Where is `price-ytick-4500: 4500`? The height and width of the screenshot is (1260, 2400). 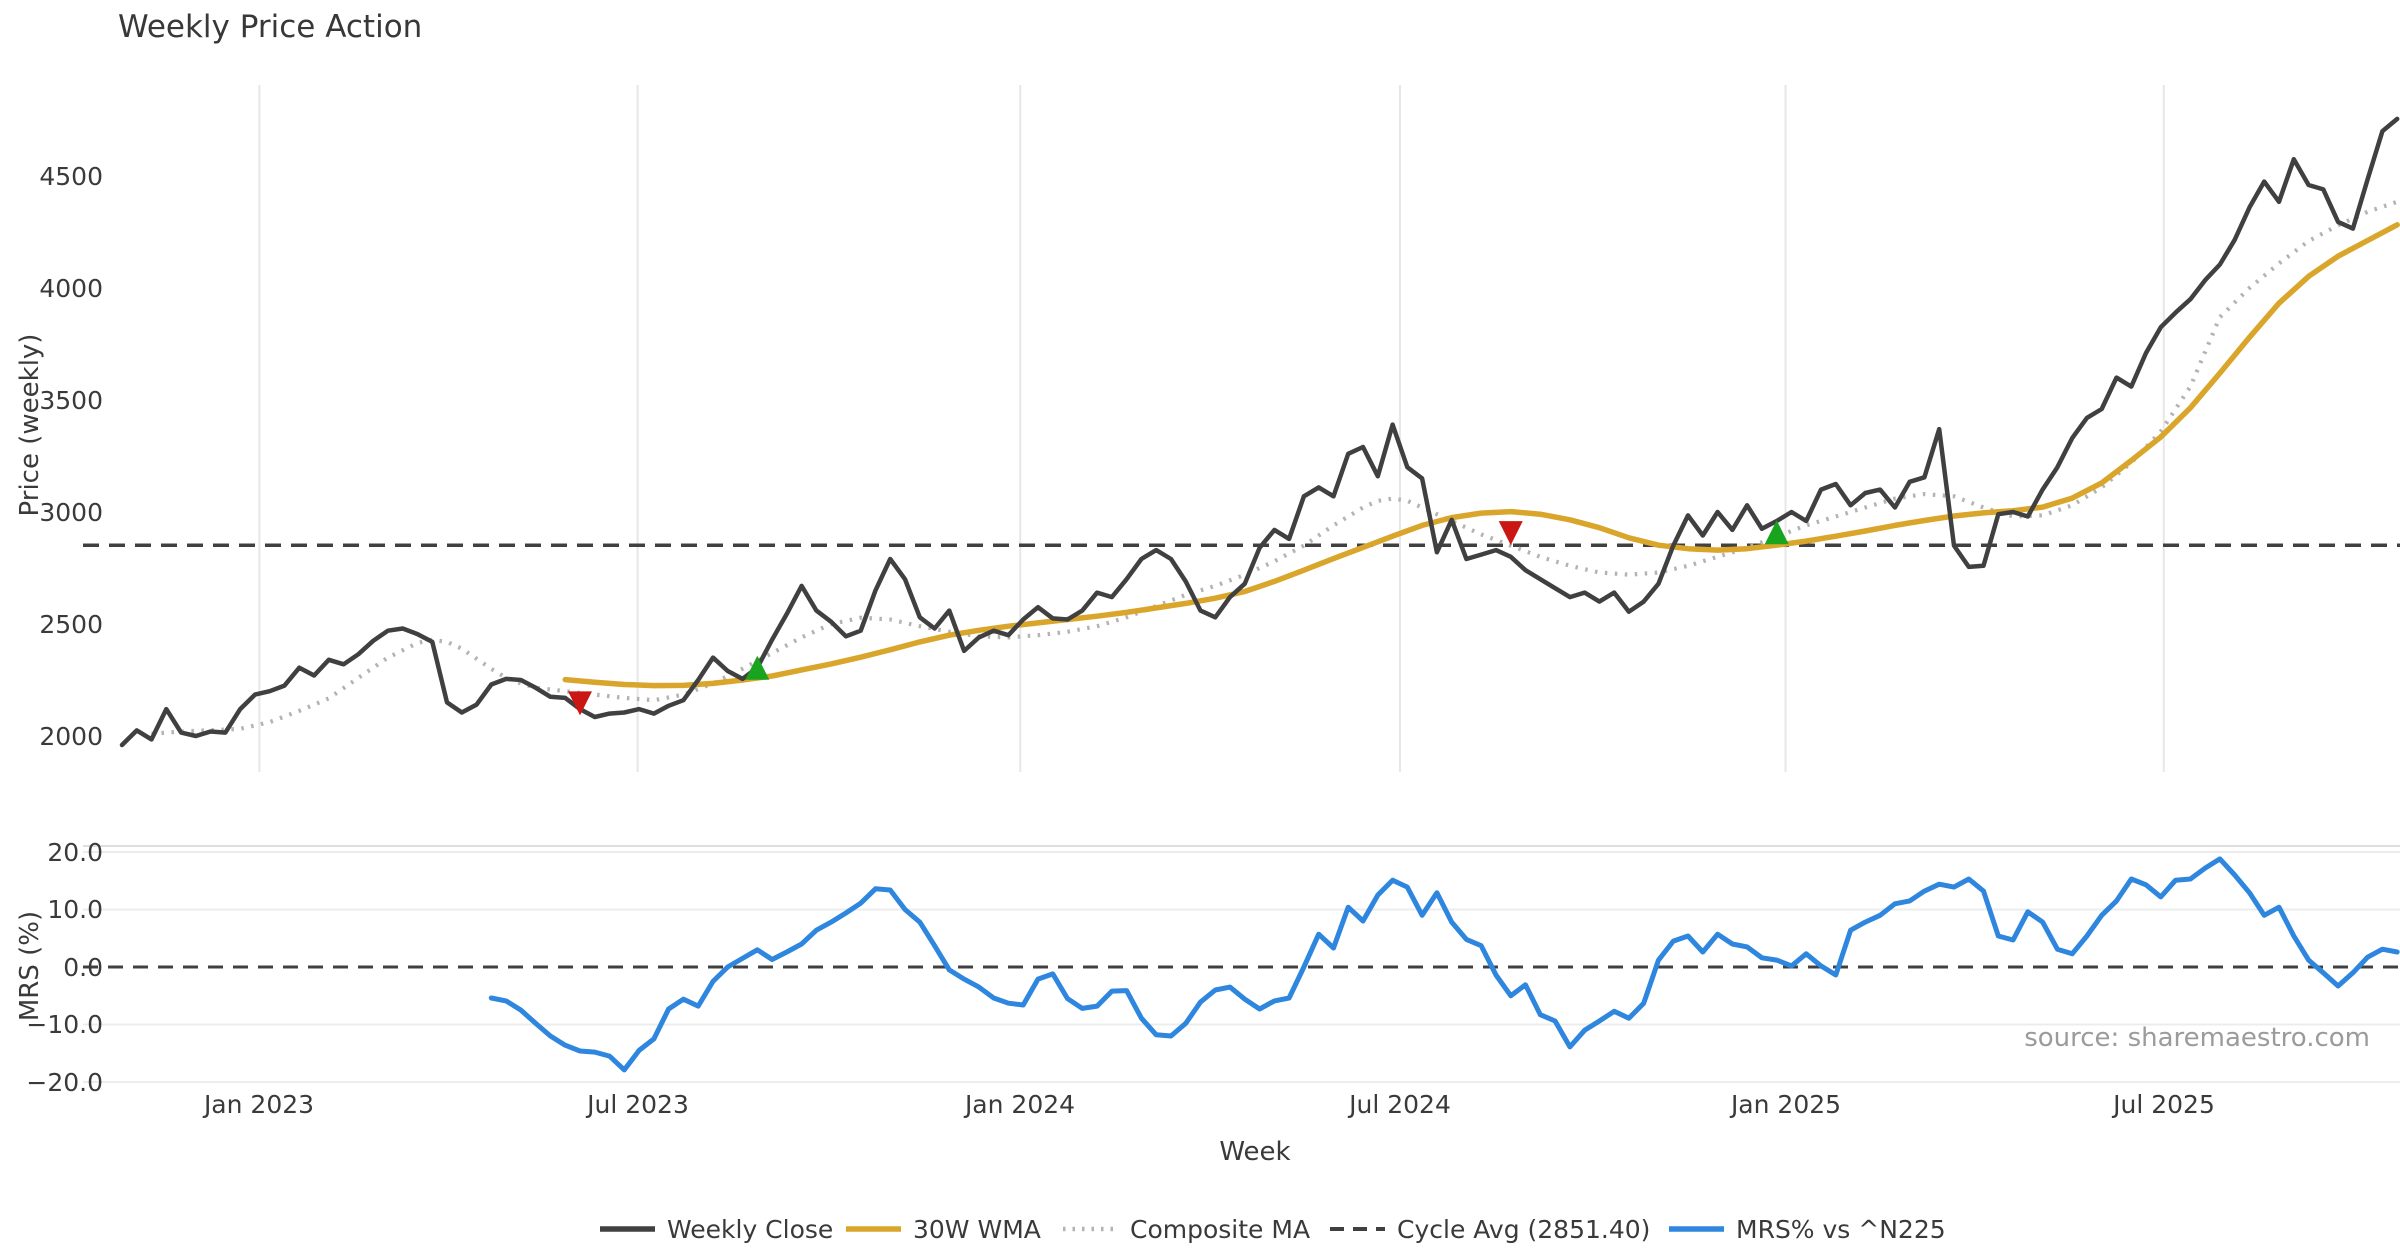 price-ytick-4500: 4500 is located at coordinates (71, 176).